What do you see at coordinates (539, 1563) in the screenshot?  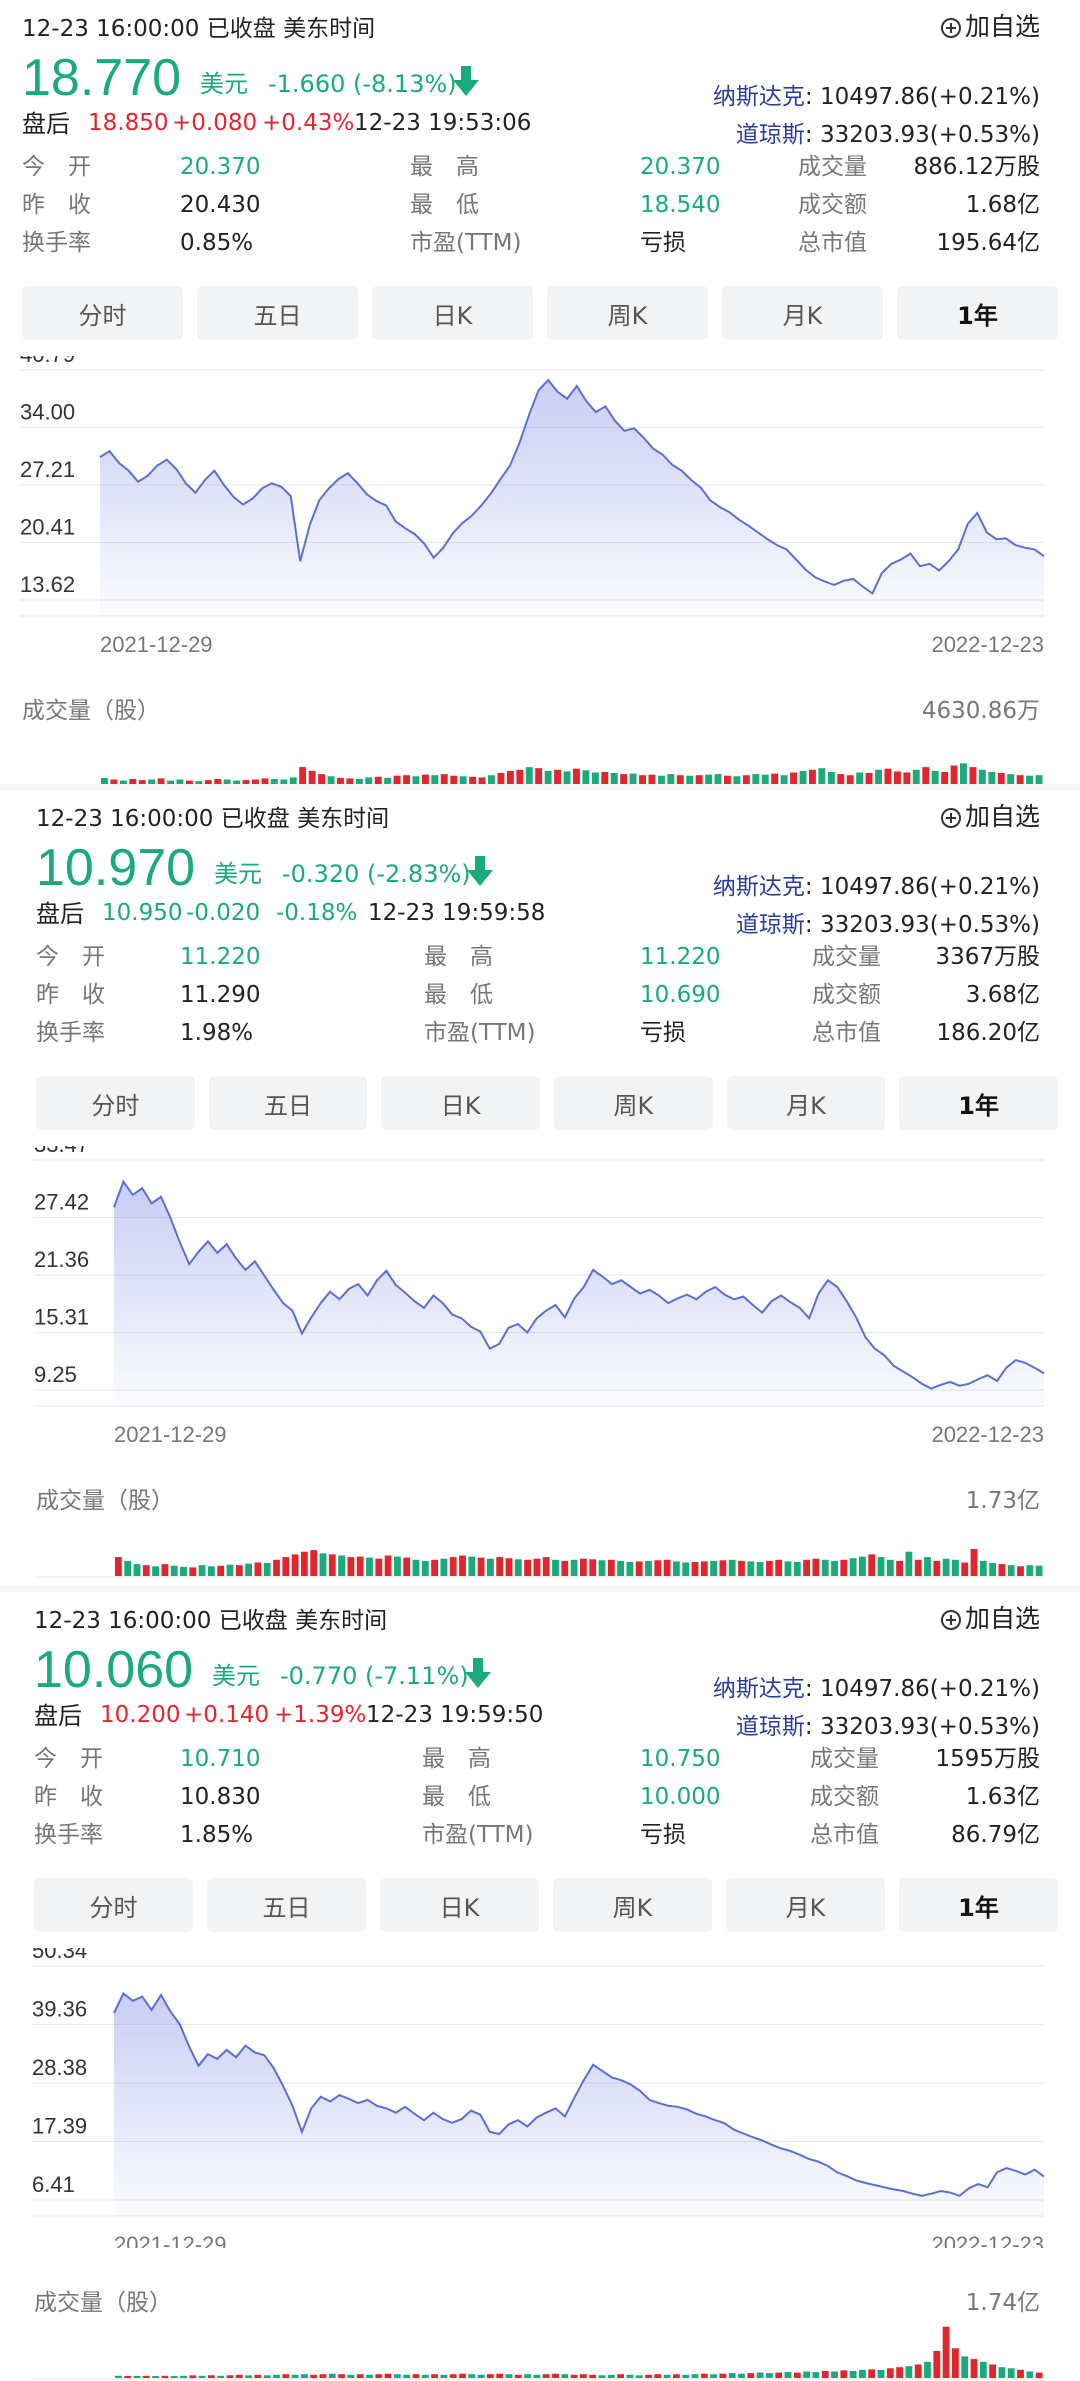 I see `volume-chart` at bounding box center [539, 1563].